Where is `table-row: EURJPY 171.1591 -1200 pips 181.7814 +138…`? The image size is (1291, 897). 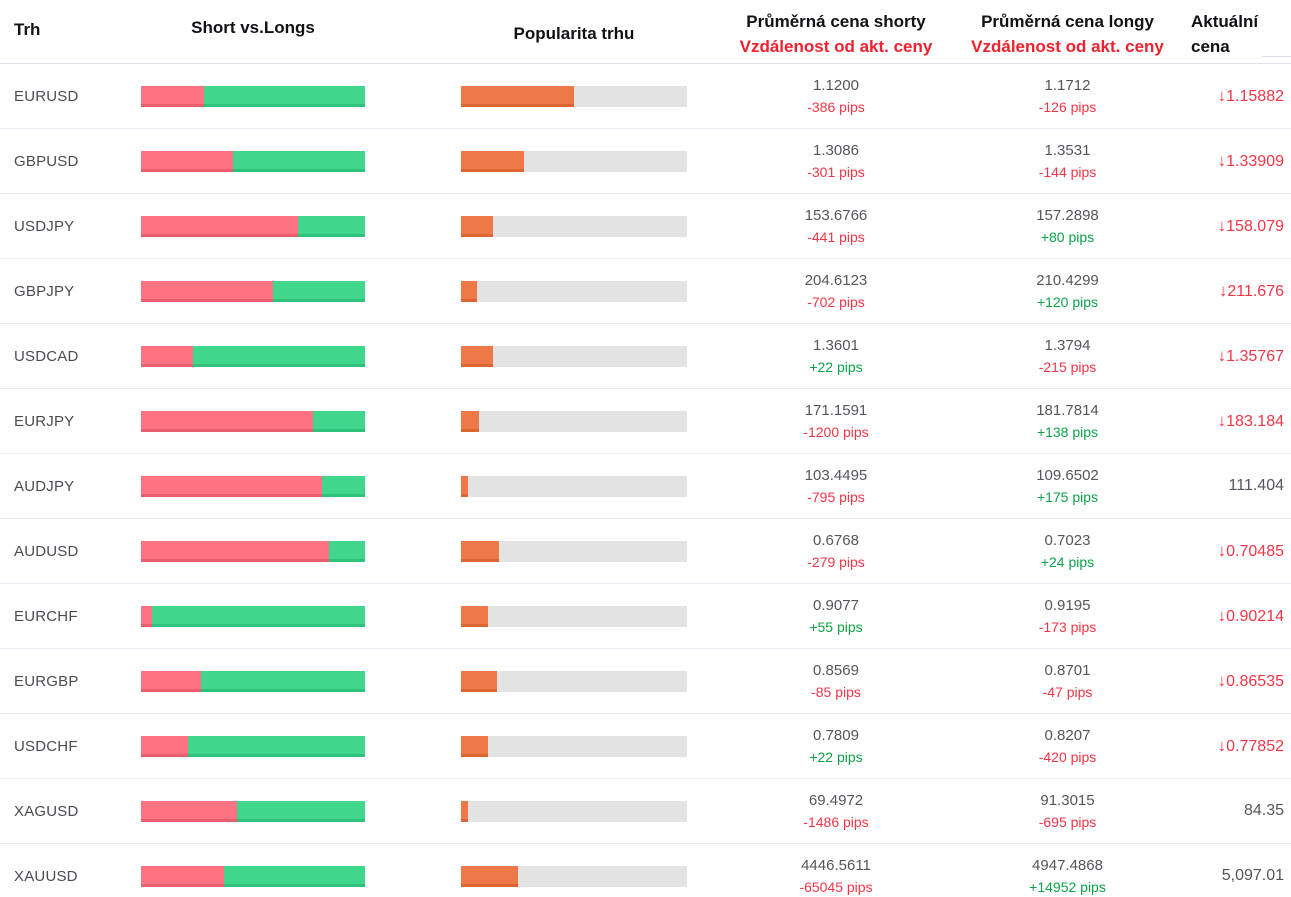
table-row: EURJPY 171.1591 -1200 pips 181.7814 +138… is located at coordinates (645, 421).